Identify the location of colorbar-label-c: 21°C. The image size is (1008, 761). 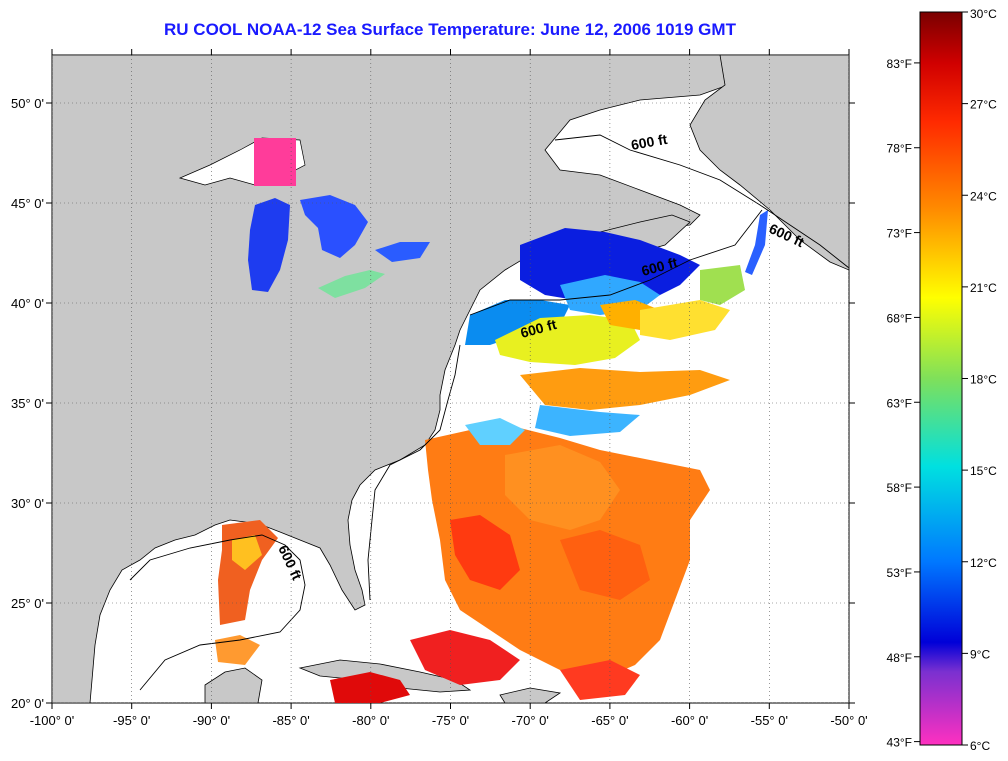
(983, 288).